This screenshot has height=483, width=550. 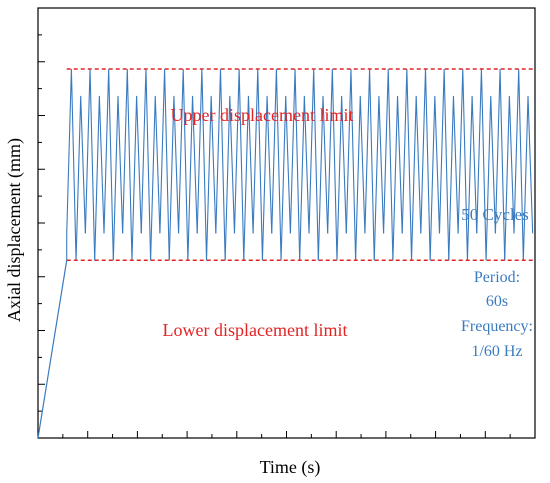 I want to click on frequency-label: Frequency:, so click(x=497, y=326).